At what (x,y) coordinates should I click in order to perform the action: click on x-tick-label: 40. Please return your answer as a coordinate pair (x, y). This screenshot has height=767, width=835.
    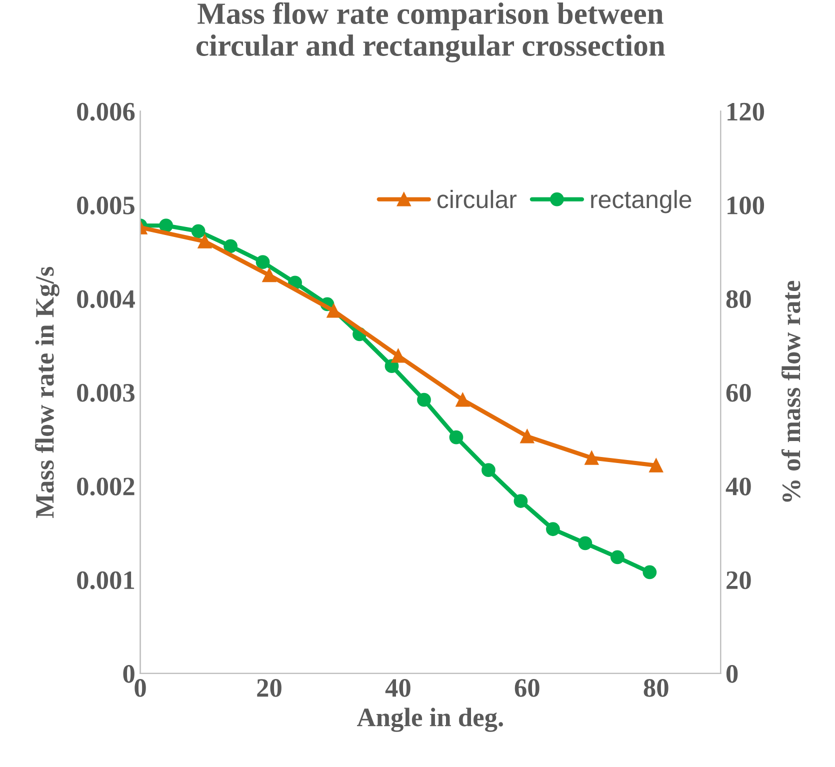
    Looking at the image, I should click on (397, 688).